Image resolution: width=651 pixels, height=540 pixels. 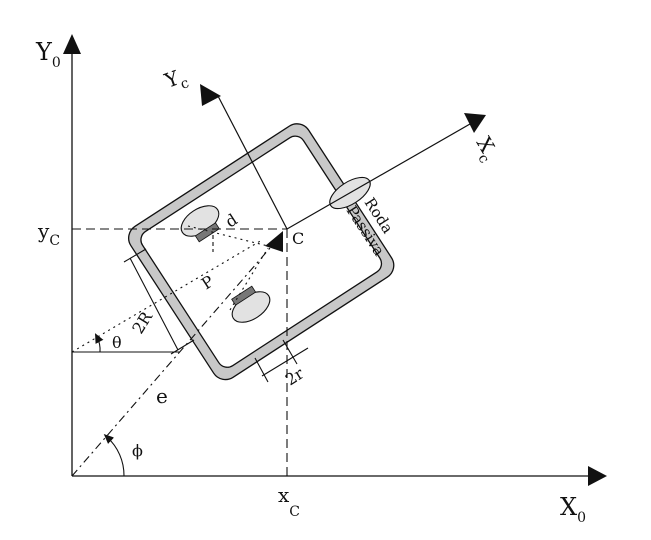 What do you see at coordinates (142, 322) in the screenshot?
I see `wheel-base-label: 2R` at bounding box center [142, 322].